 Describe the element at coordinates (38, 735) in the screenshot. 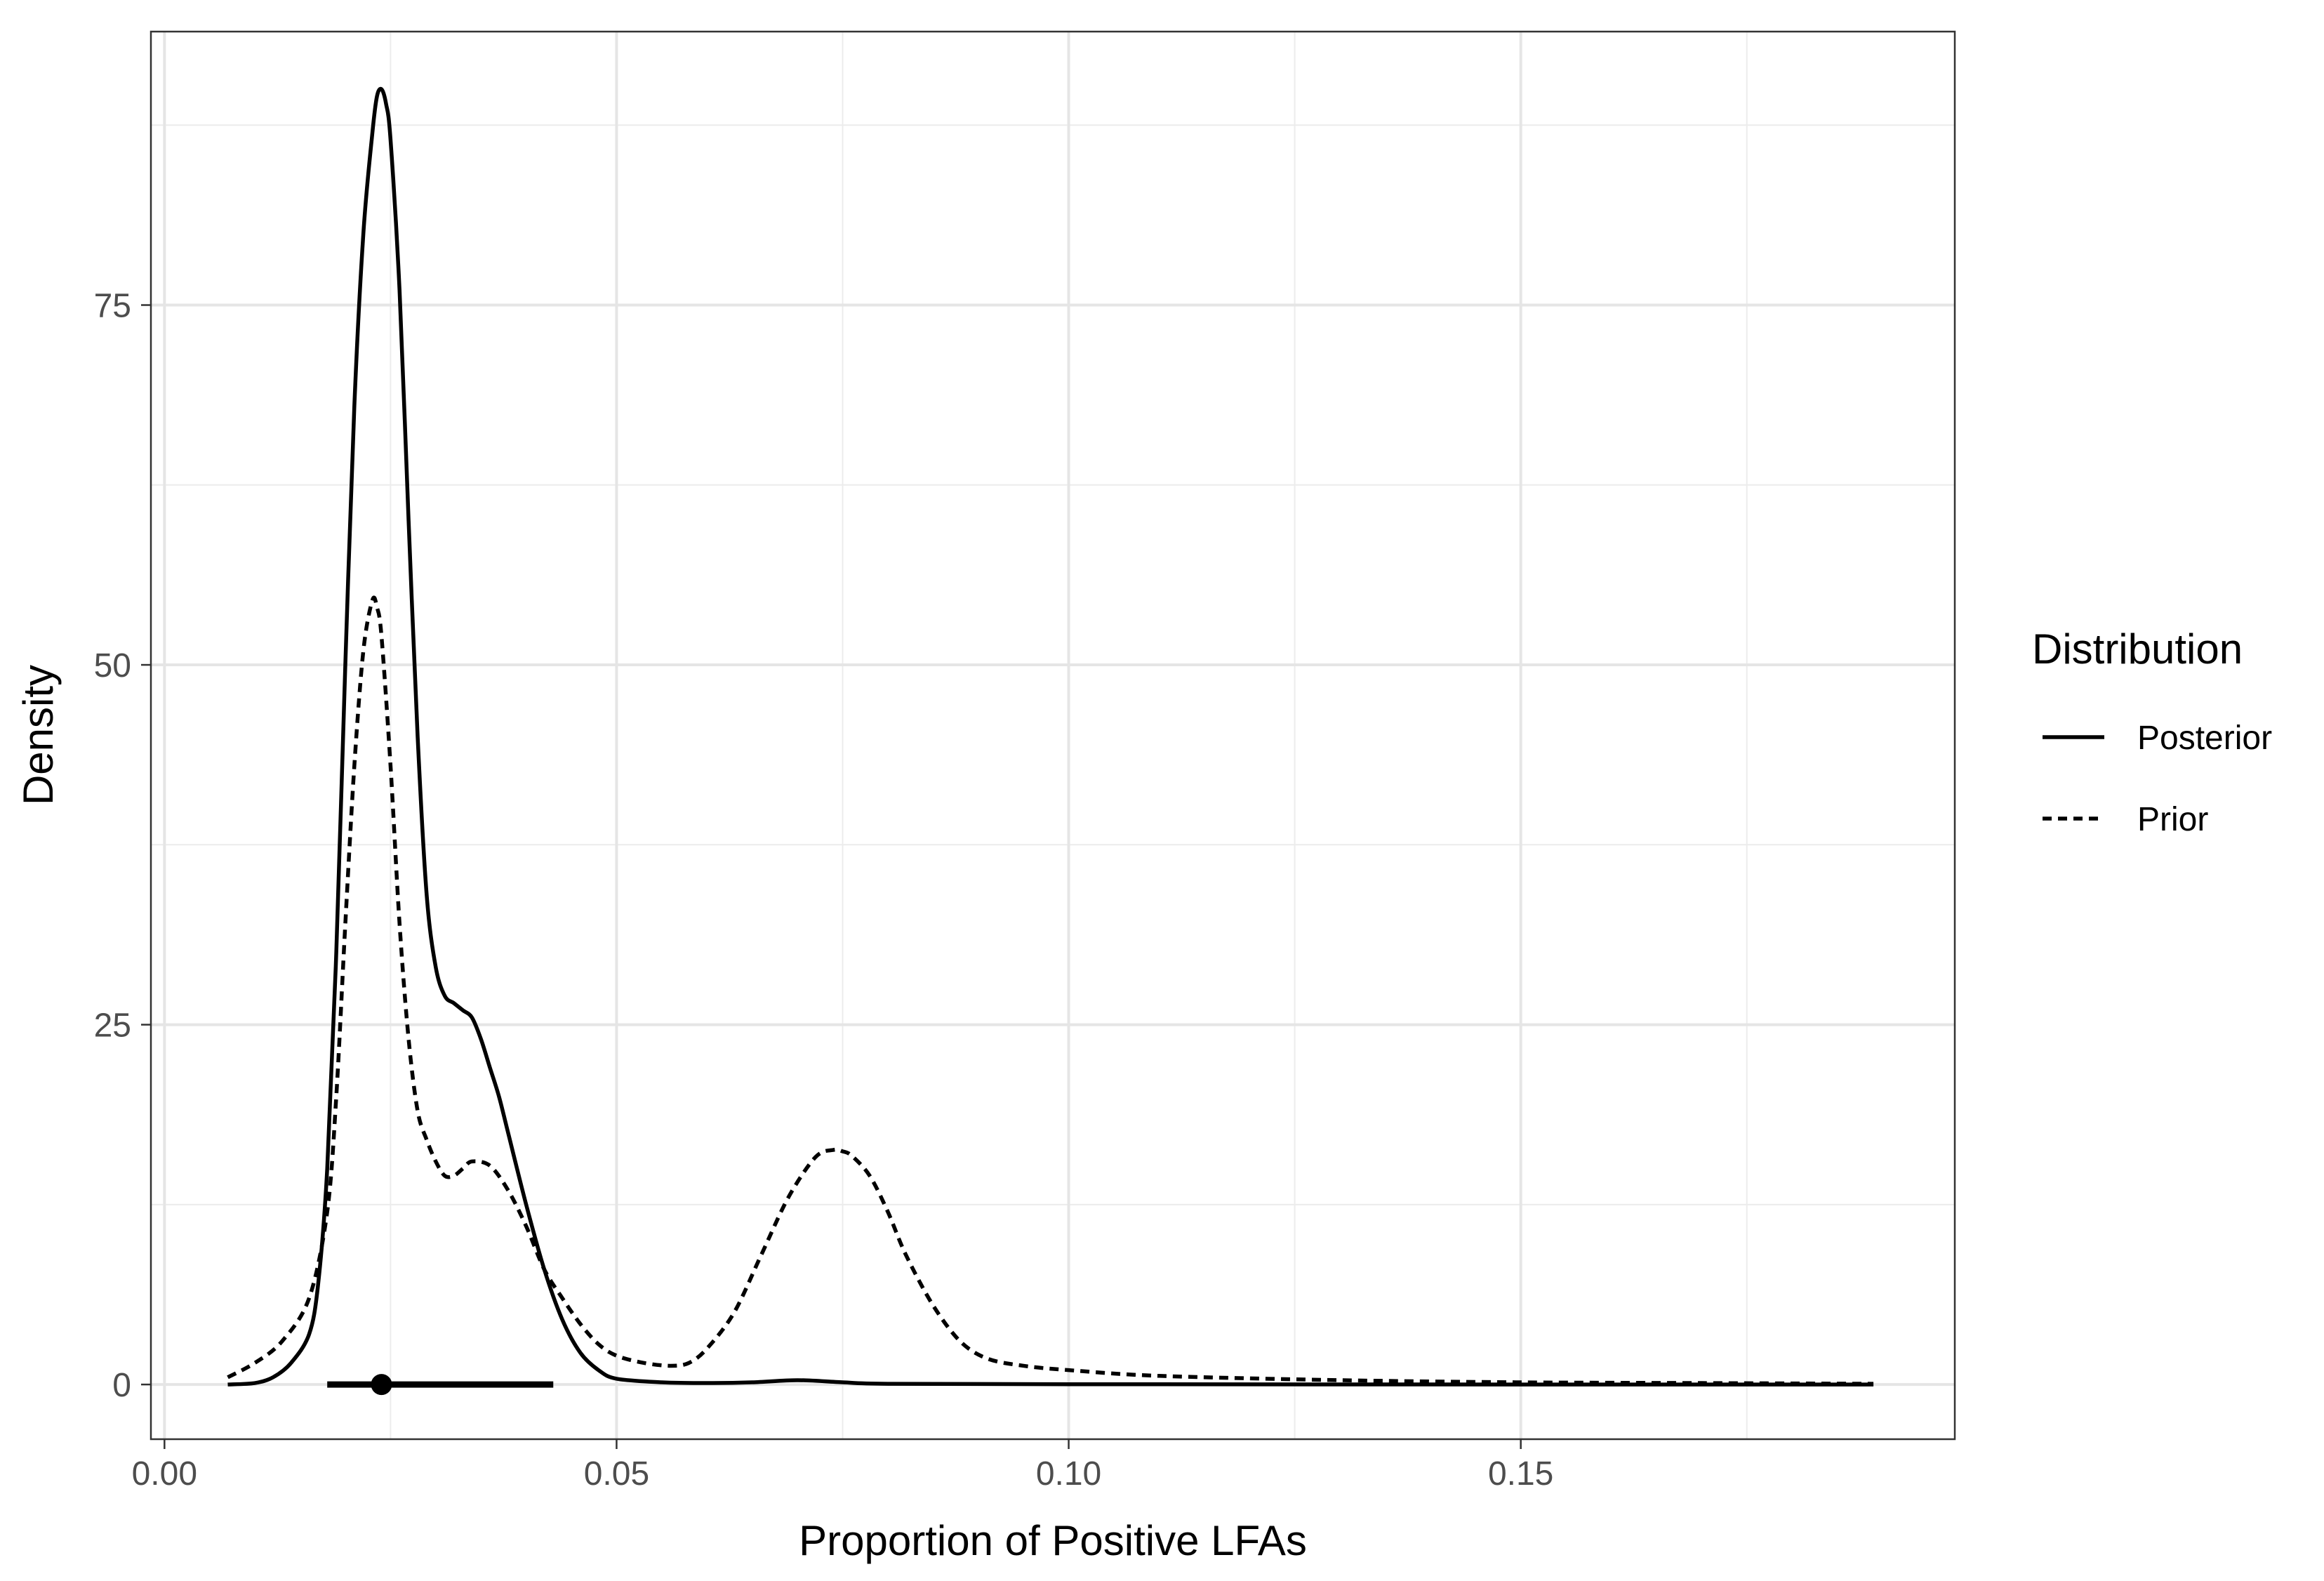

I see `y-axis-title: Density` at that location.